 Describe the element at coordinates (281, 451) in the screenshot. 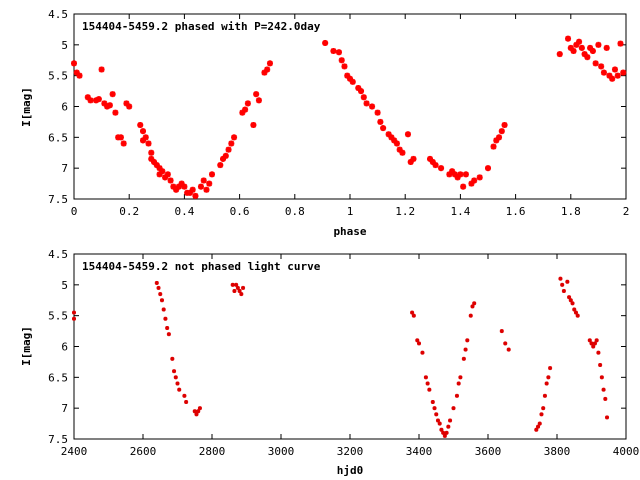

I see `x-tick-label: 3000` at that location.